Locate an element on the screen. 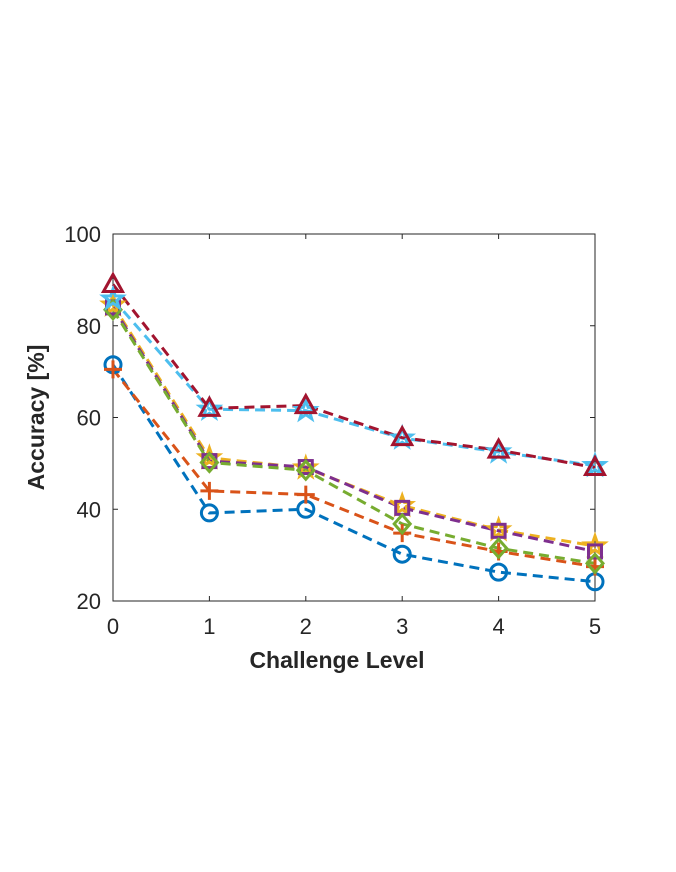 Image resolution: width=676 pixels, height=872 pixels. y-tick-label: 80 is located at coordinates (89, 326).